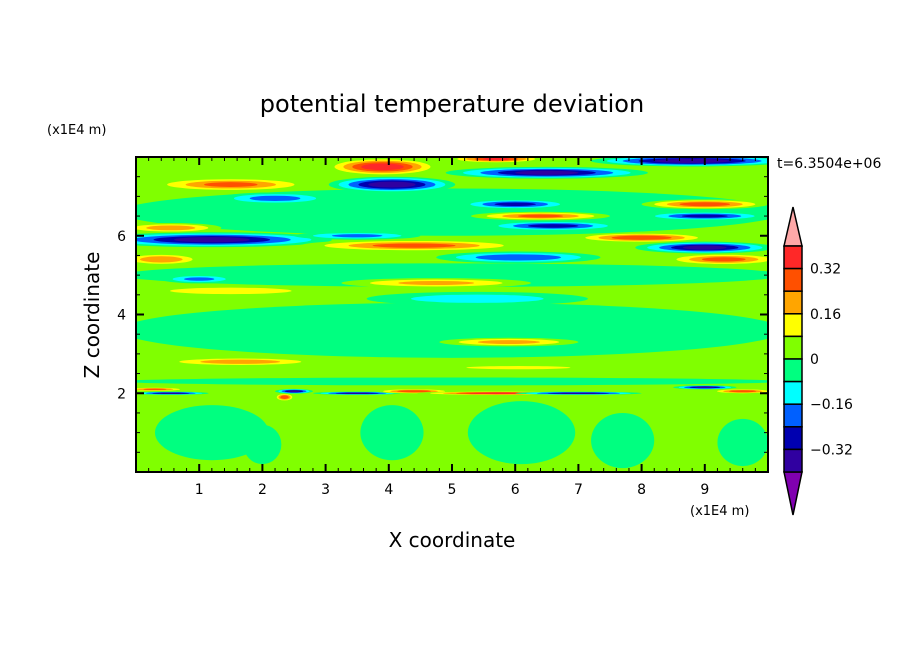 The width and height of the screenshot is (904, 658). What do you see at coordinates (325, 490) in the screenshot?
I see `x-tick-label: 3` at bounding box center [325, 490].